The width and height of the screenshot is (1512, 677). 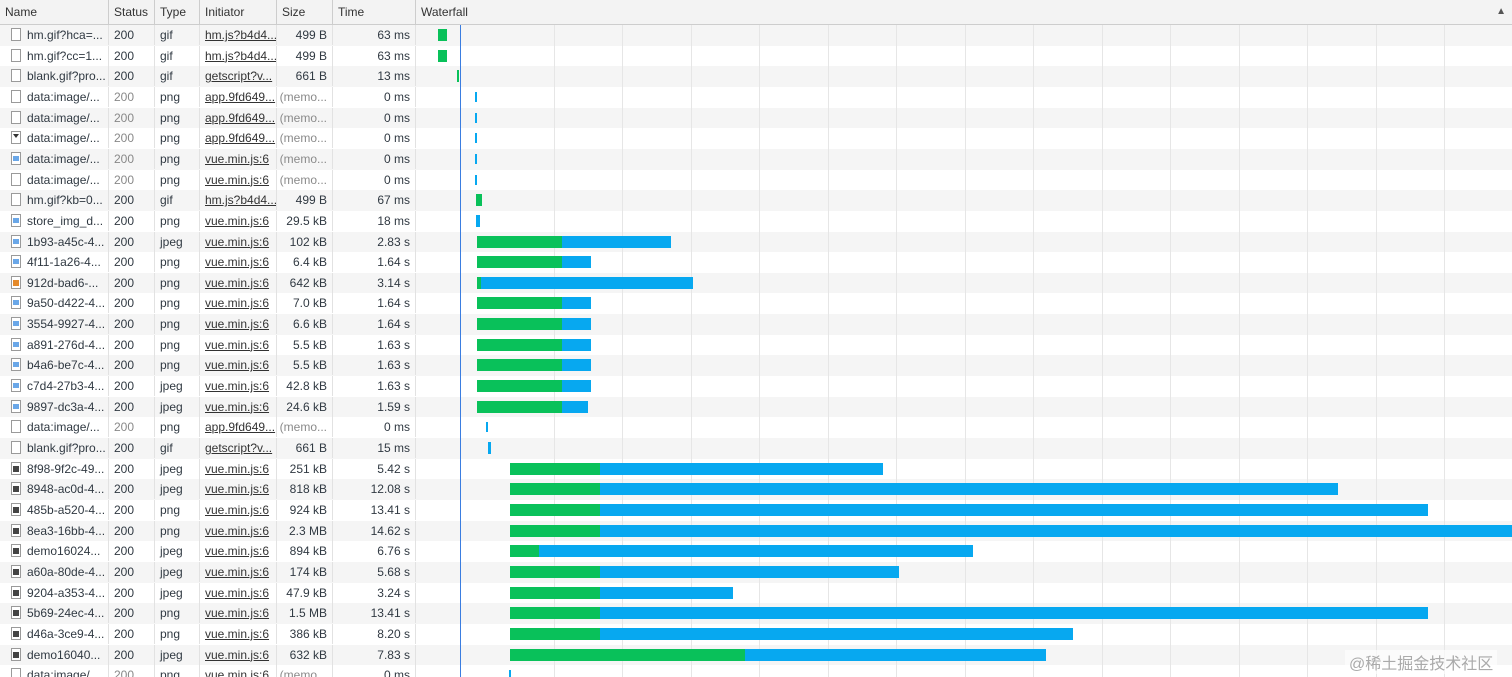 What do you see at coordinates (305, 448) in the screenshot?
I see `cell-size: 661 B` at bounding box center [305, 448].